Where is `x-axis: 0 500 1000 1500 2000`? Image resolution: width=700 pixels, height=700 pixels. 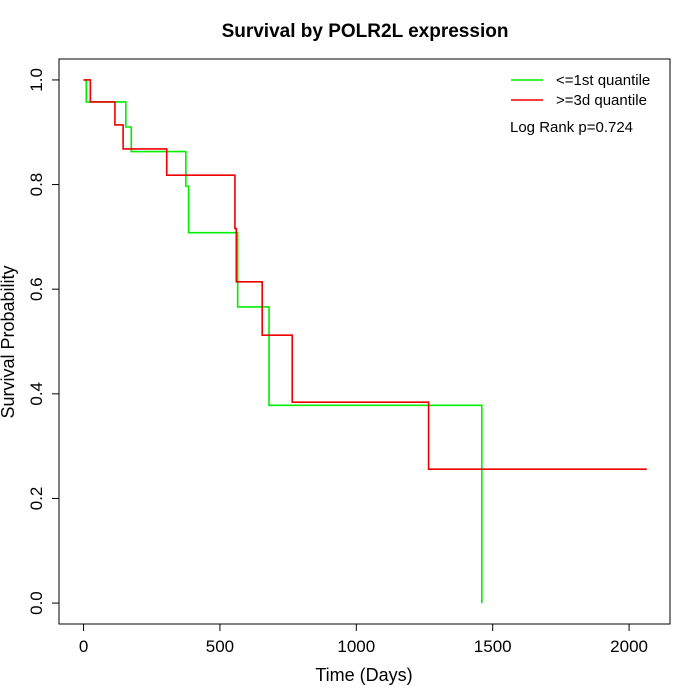
x-axis: 0 500 1000 1500 2000 is located at coordinates (363, 639).